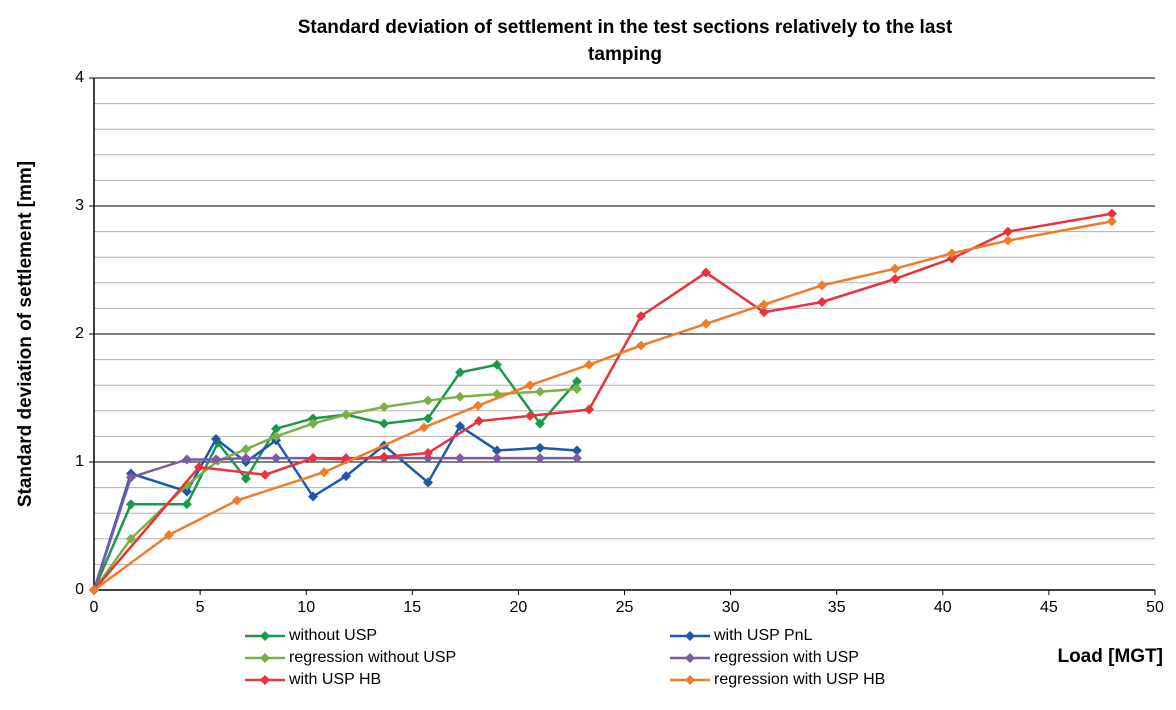  What do you see at coordinates (79, 77) in the screenshot?
I see `y-tick-label: 4` at bounding box center [79, 77].